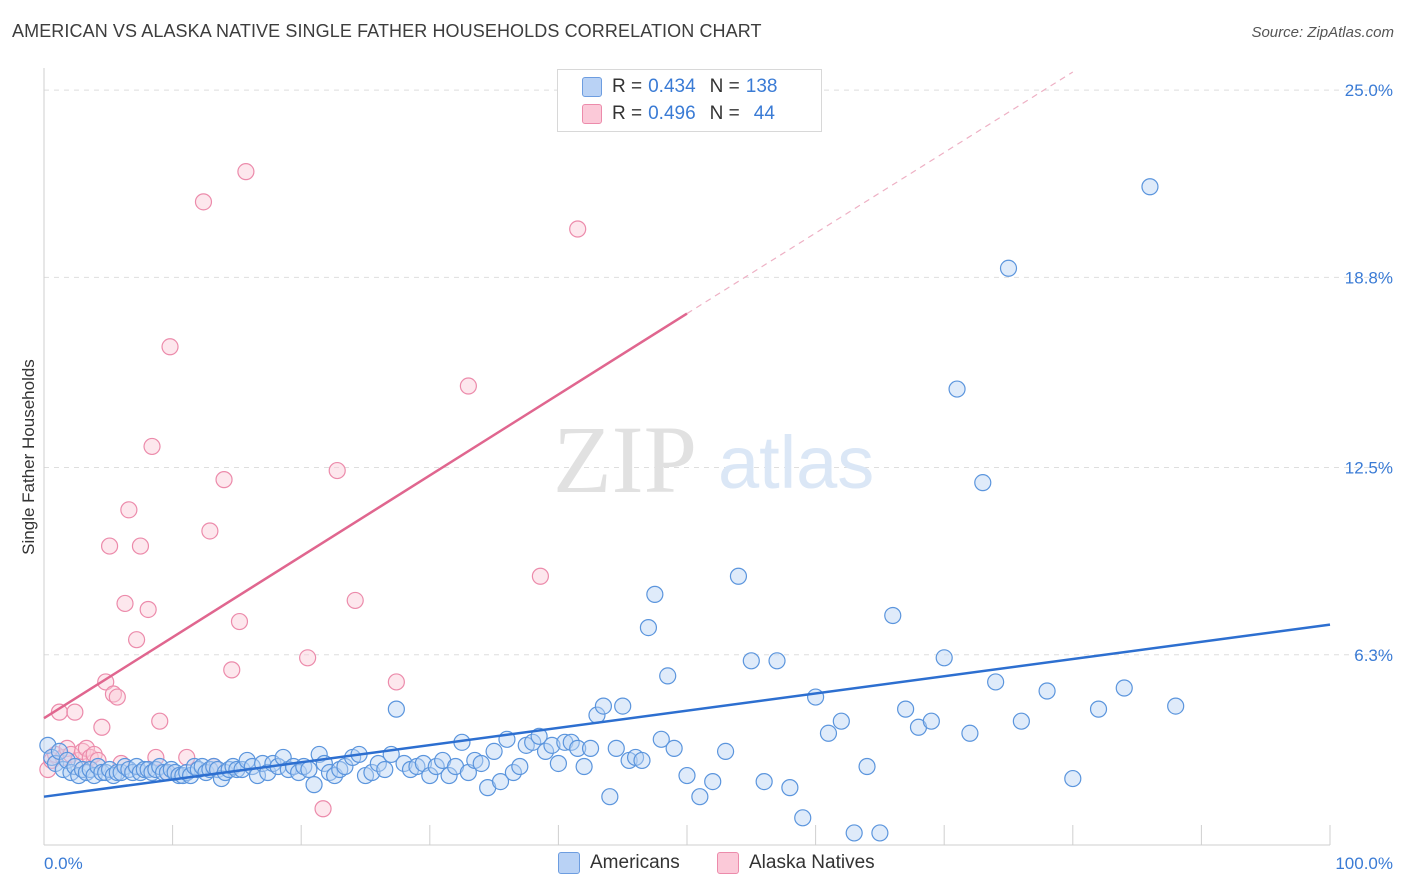 The image size is (1406, 892). I want to click on americans-legend-swatch, so click(569, 863).